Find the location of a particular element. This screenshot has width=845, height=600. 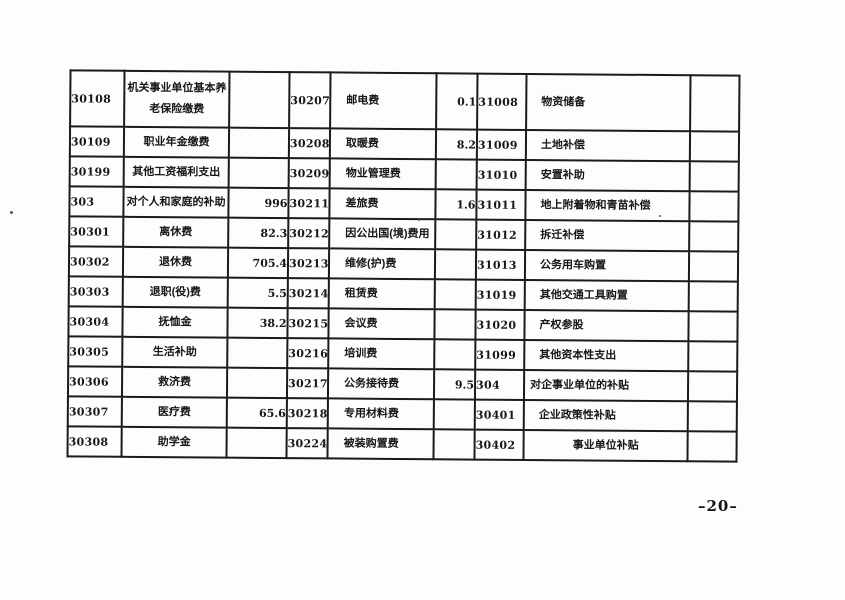

name-cell: 对企事业单位的补贴 is located at coordinates (606, 385).